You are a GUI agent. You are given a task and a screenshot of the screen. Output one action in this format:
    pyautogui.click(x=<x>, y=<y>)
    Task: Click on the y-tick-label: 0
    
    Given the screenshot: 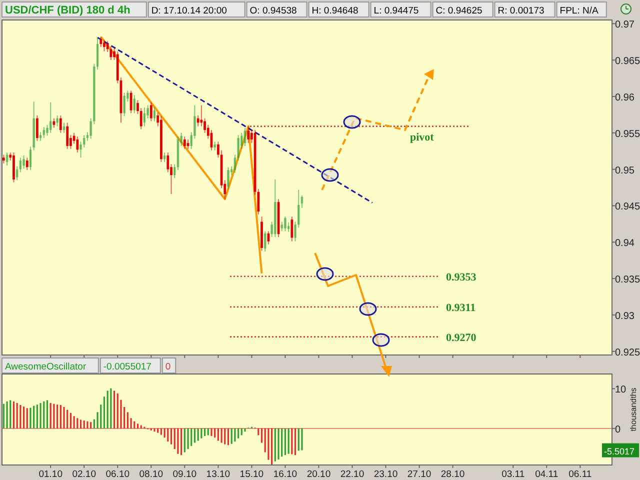 What is the action you would take?
    pyautogui.click(x=618, y=430)
    